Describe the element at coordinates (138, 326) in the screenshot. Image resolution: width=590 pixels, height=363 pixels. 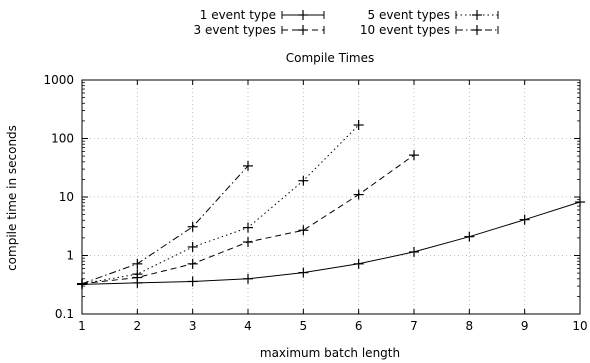
I see `x-tick-label: 2` at that location.